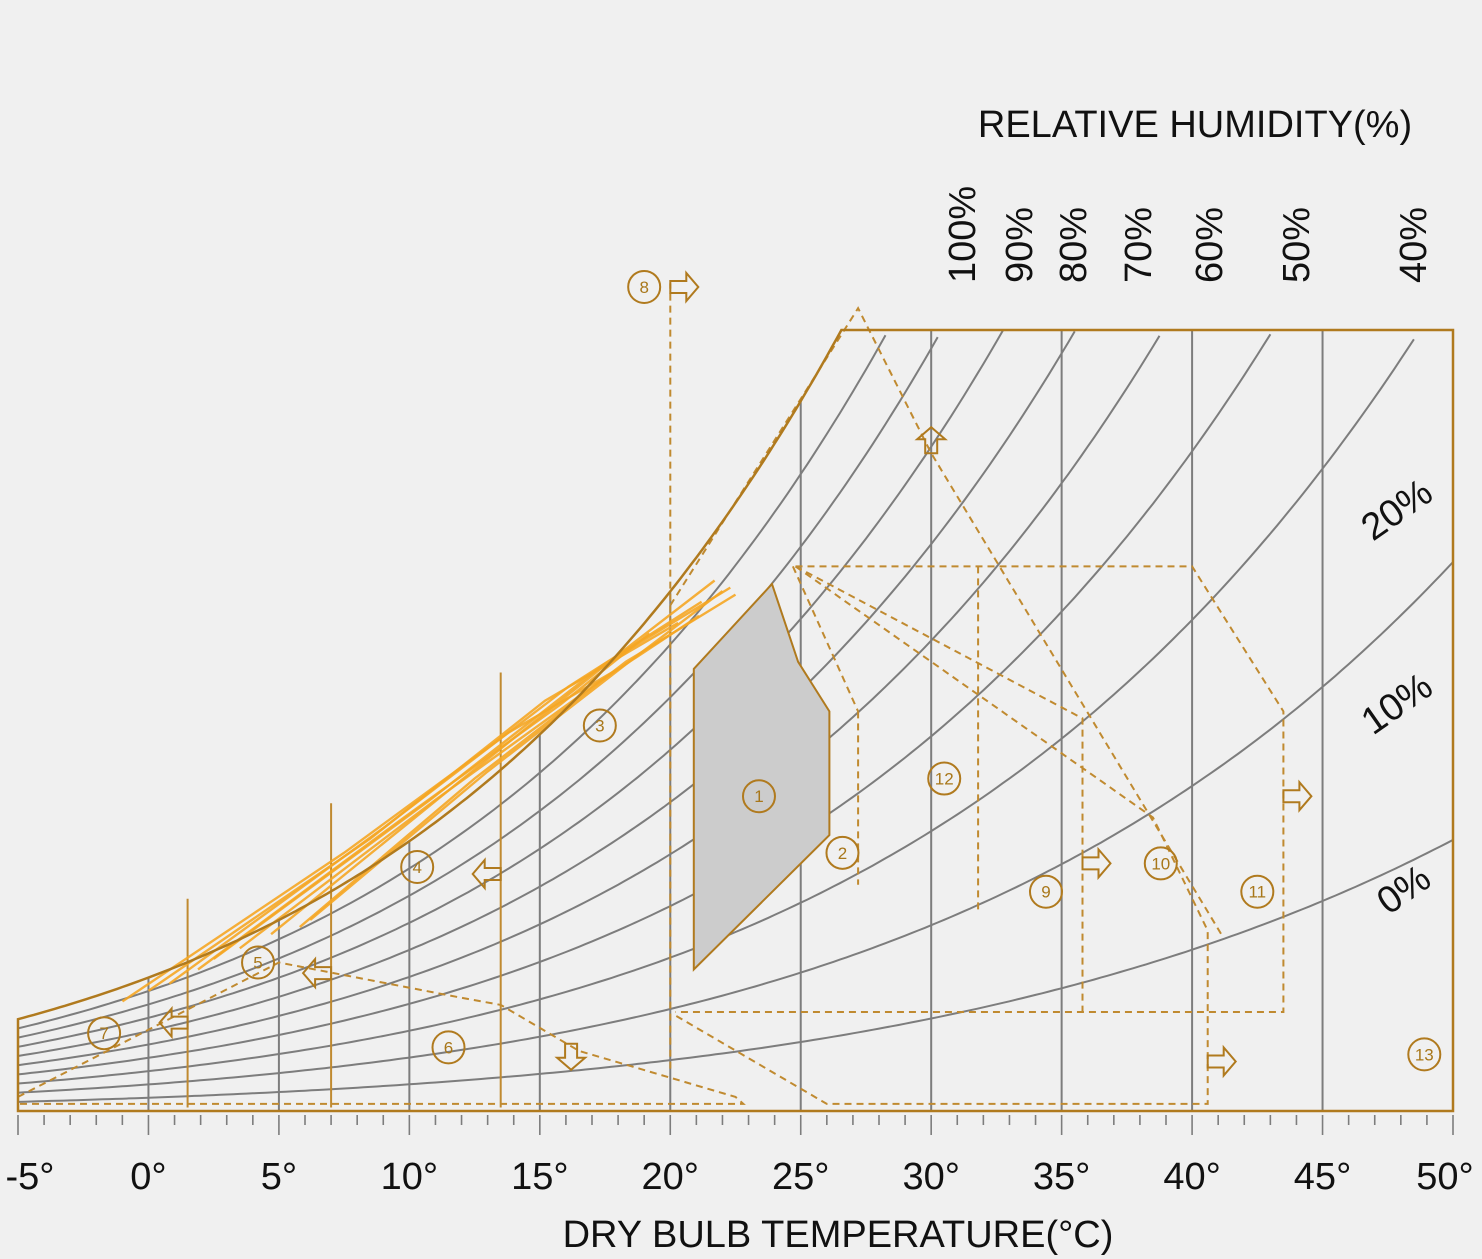 This screenshot has width=1482, height=1259. What do you see at coordinates (963, 234) in the screenshot?
I see `rh-top-label-100: 100%` at bounding box center [963, 234].